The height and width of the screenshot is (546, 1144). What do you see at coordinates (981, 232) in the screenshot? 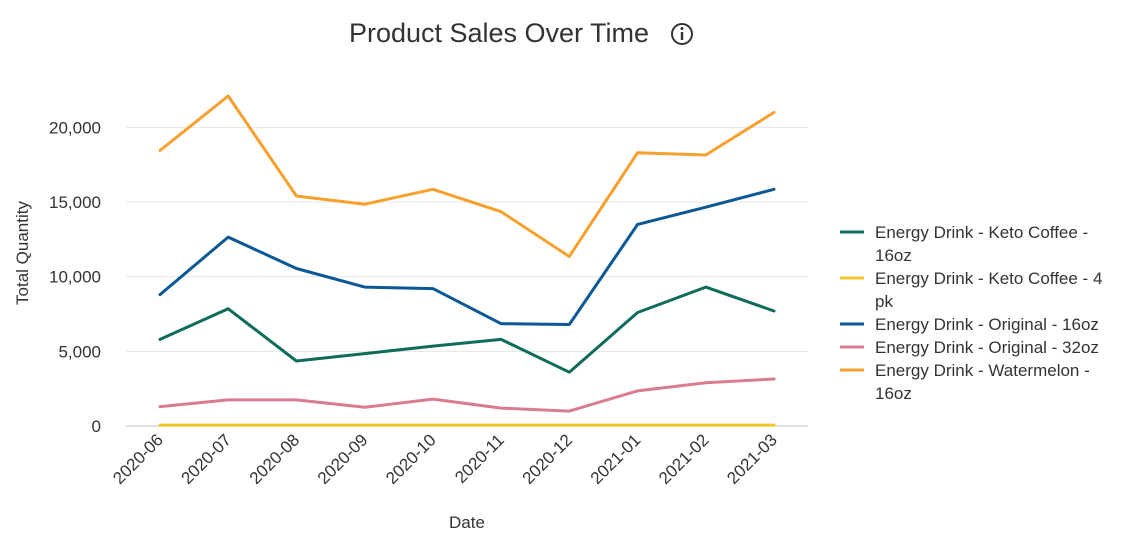
I see `legend-label: Energy Drink - Keto Coffee -` at bounding box center [981, 232].